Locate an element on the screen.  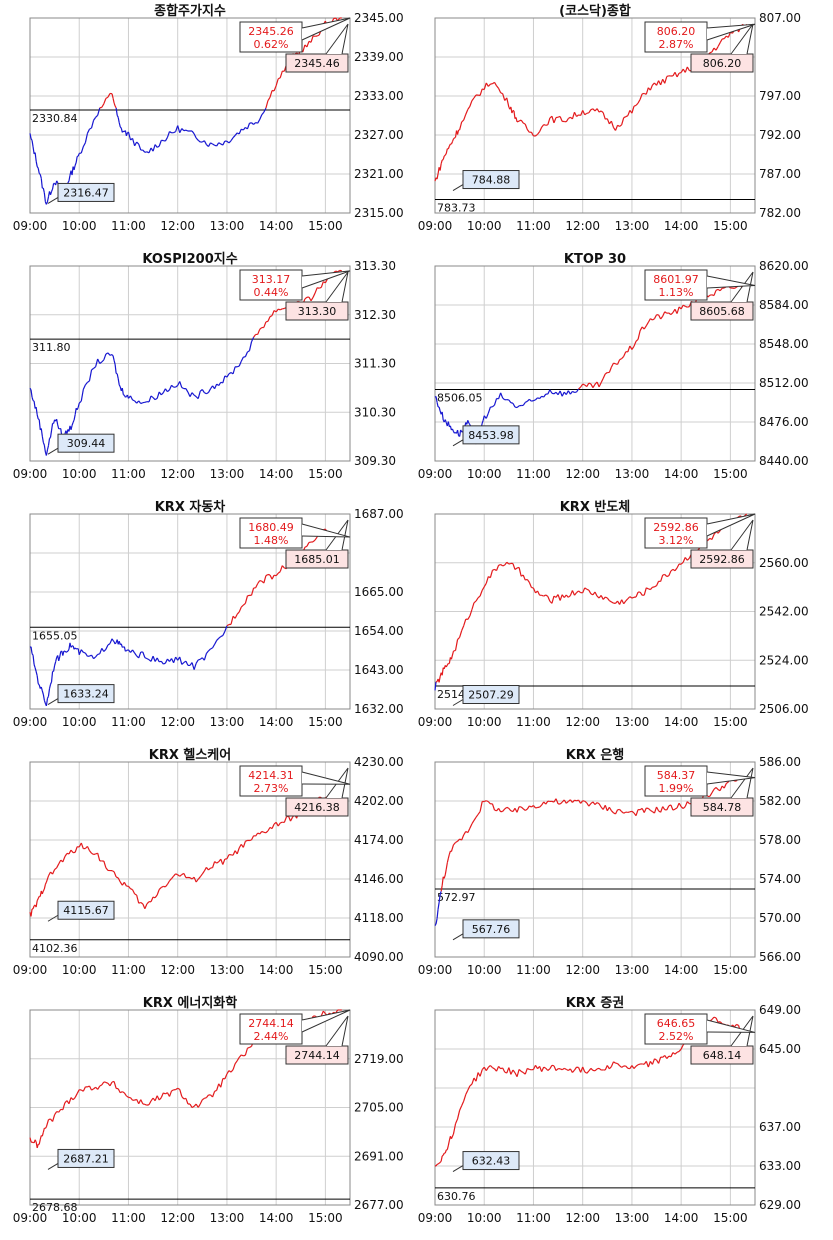
prev-close-label: 630.76 is located at coordinates (456, 1196).